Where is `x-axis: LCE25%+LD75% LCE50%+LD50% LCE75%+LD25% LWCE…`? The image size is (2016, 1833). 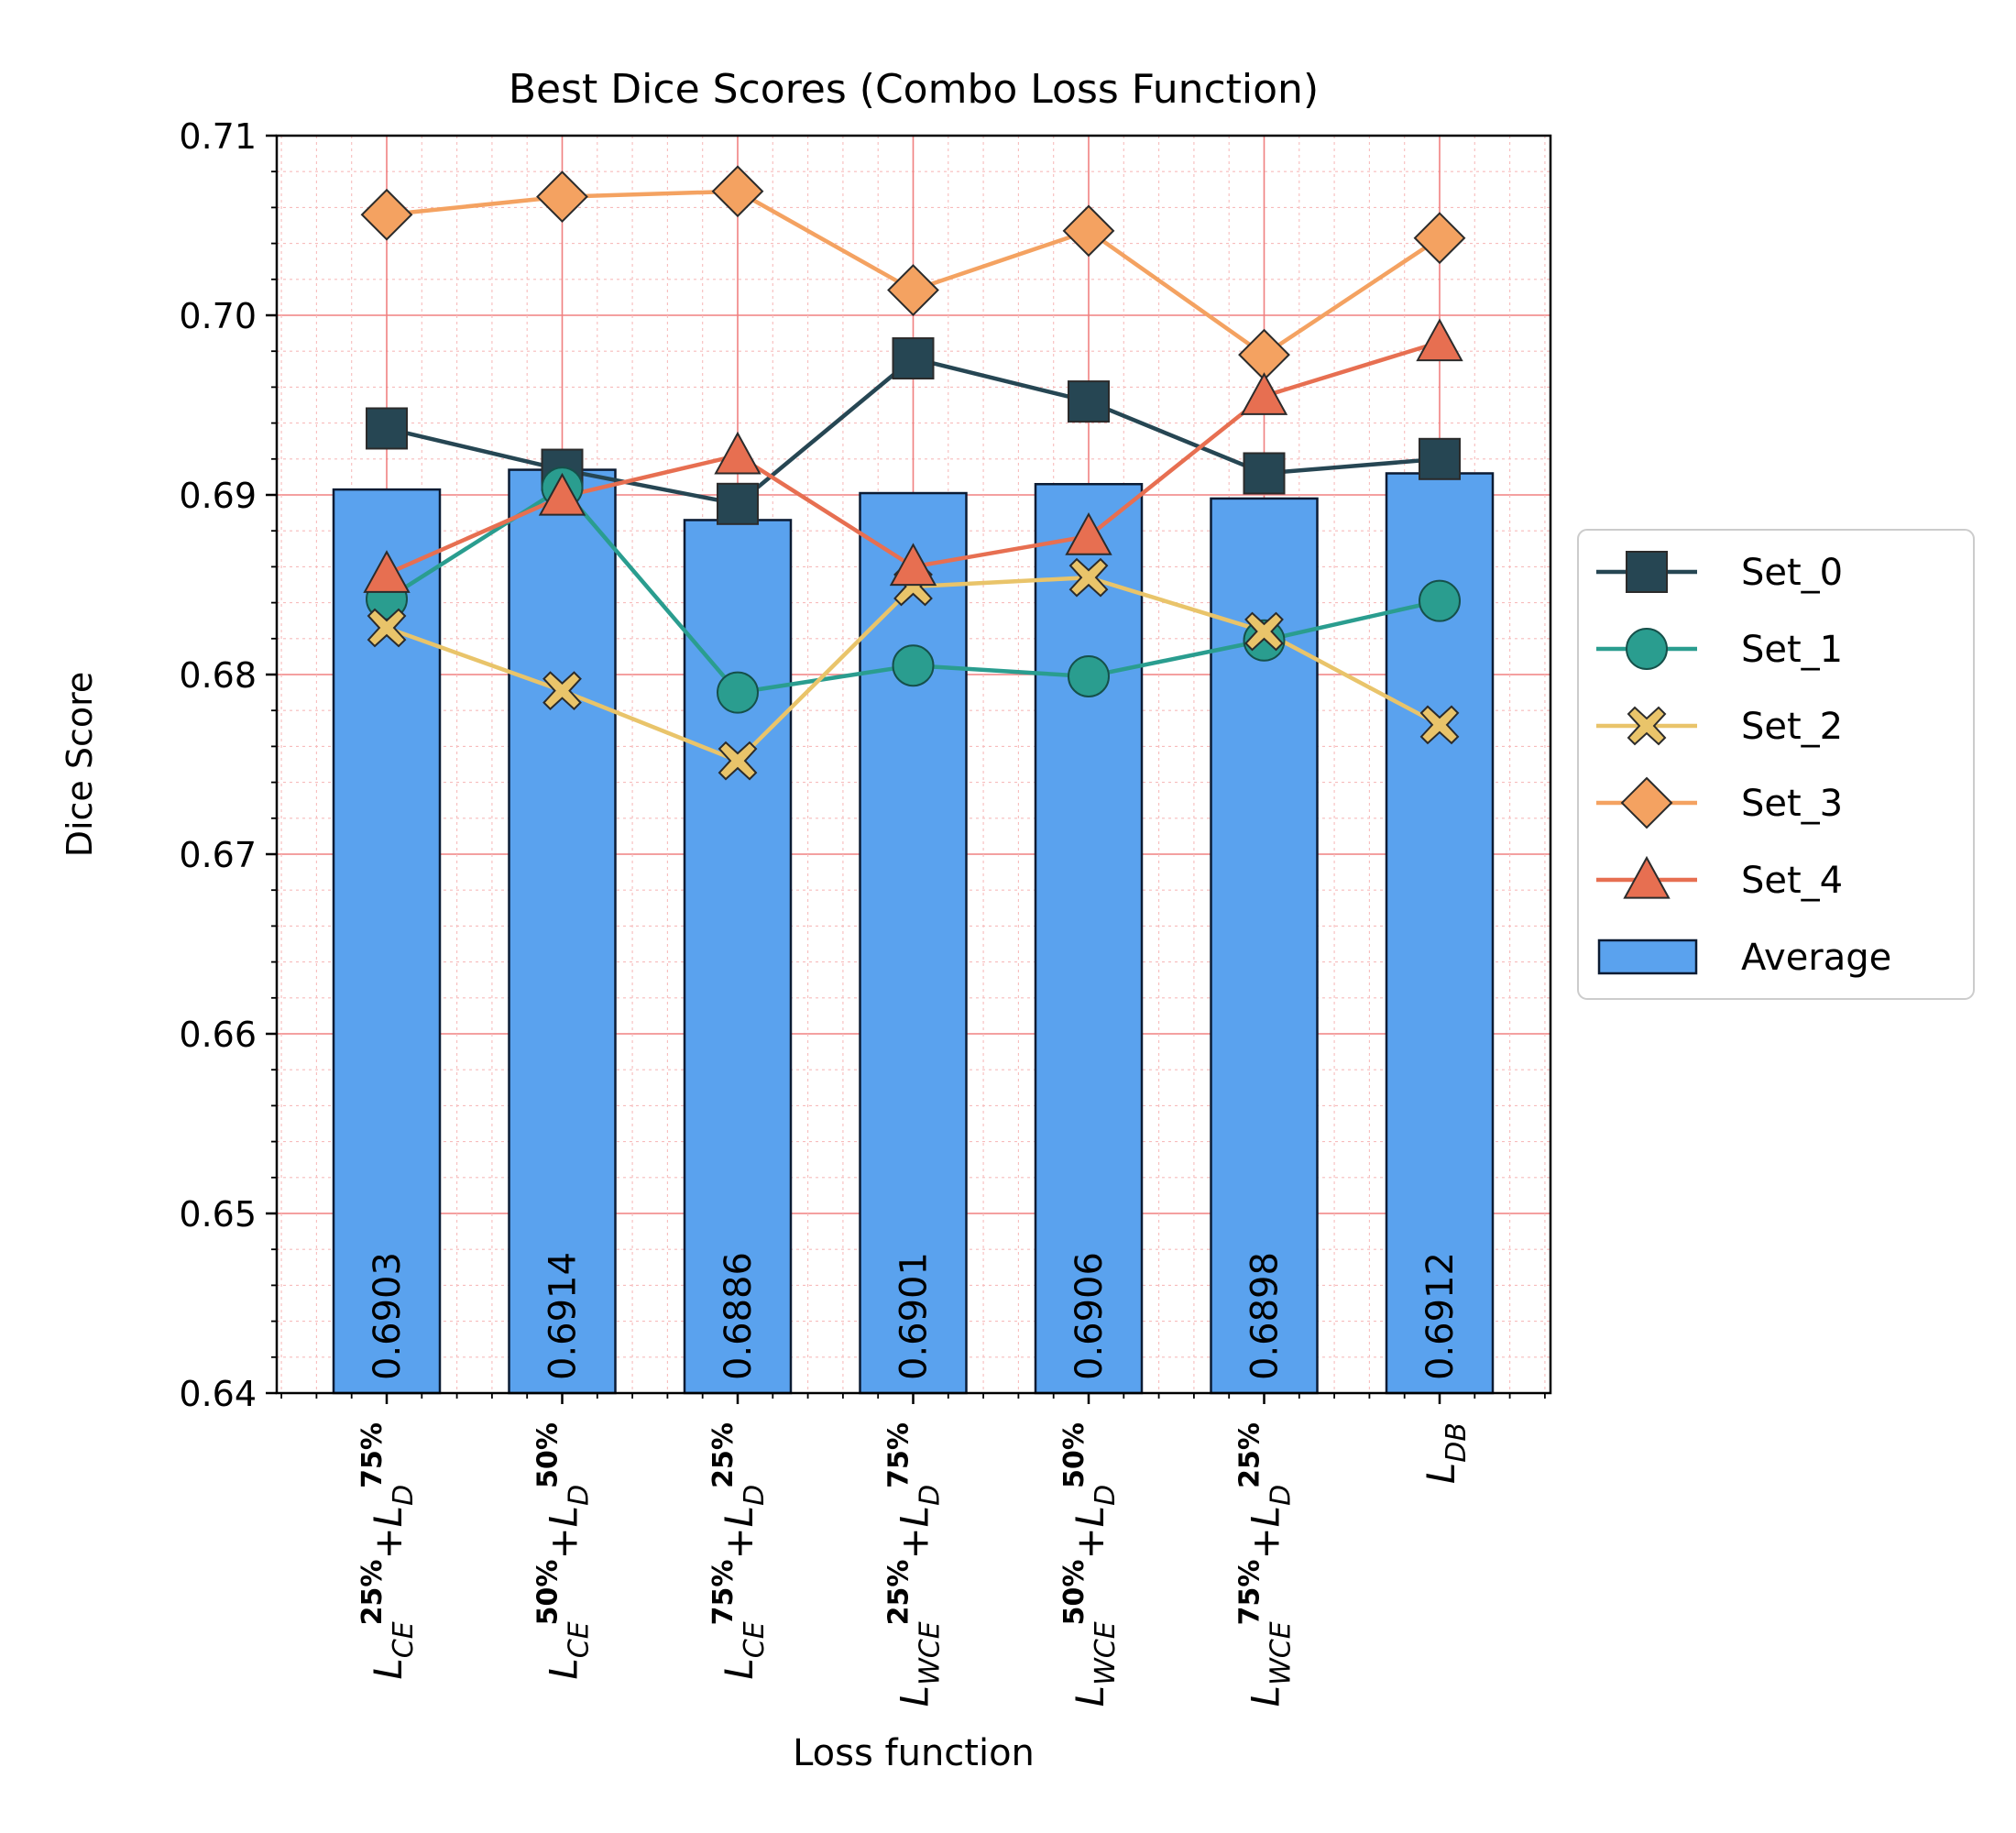 x-axis: LCE25%+LD75% LCE50%+LD50% LCE75%+LD25% LWCE… is located at coordinates (913, 1550).